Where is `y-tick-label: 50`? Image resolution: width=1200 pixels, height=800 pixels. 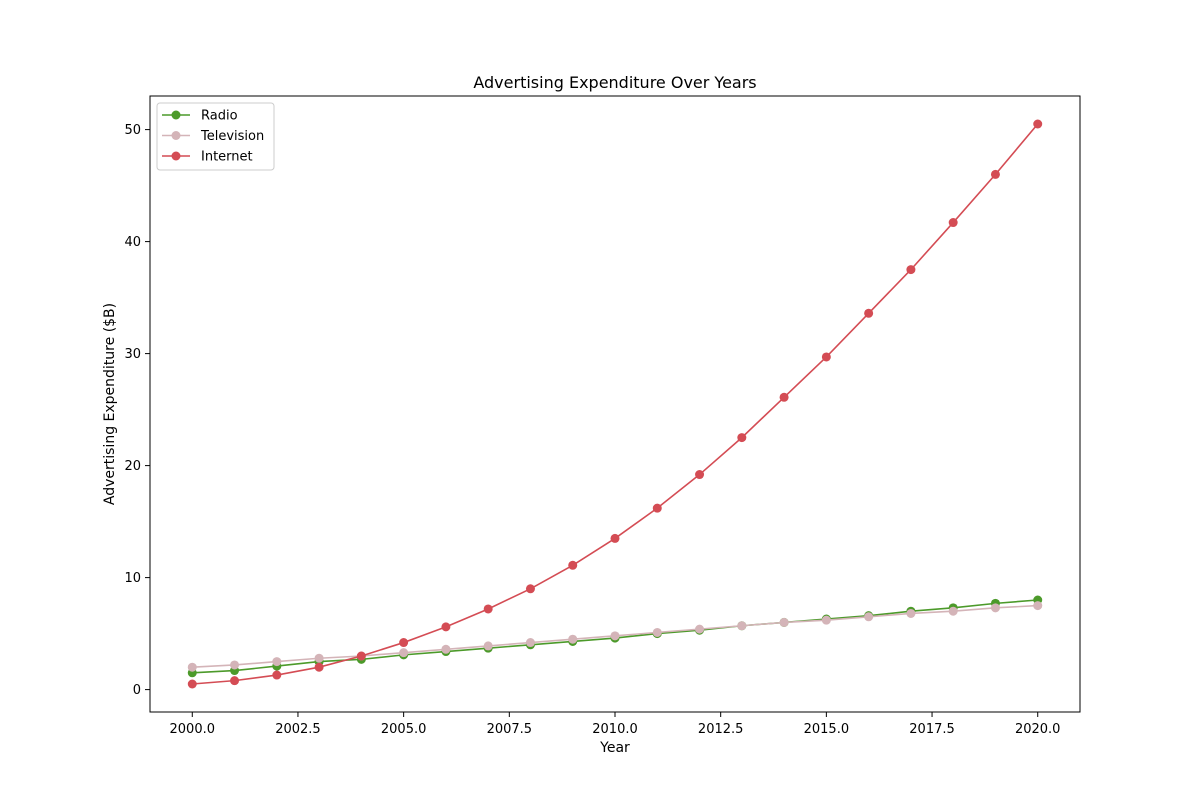
y-tick-label: 50 is located at coordinates (132, 130).